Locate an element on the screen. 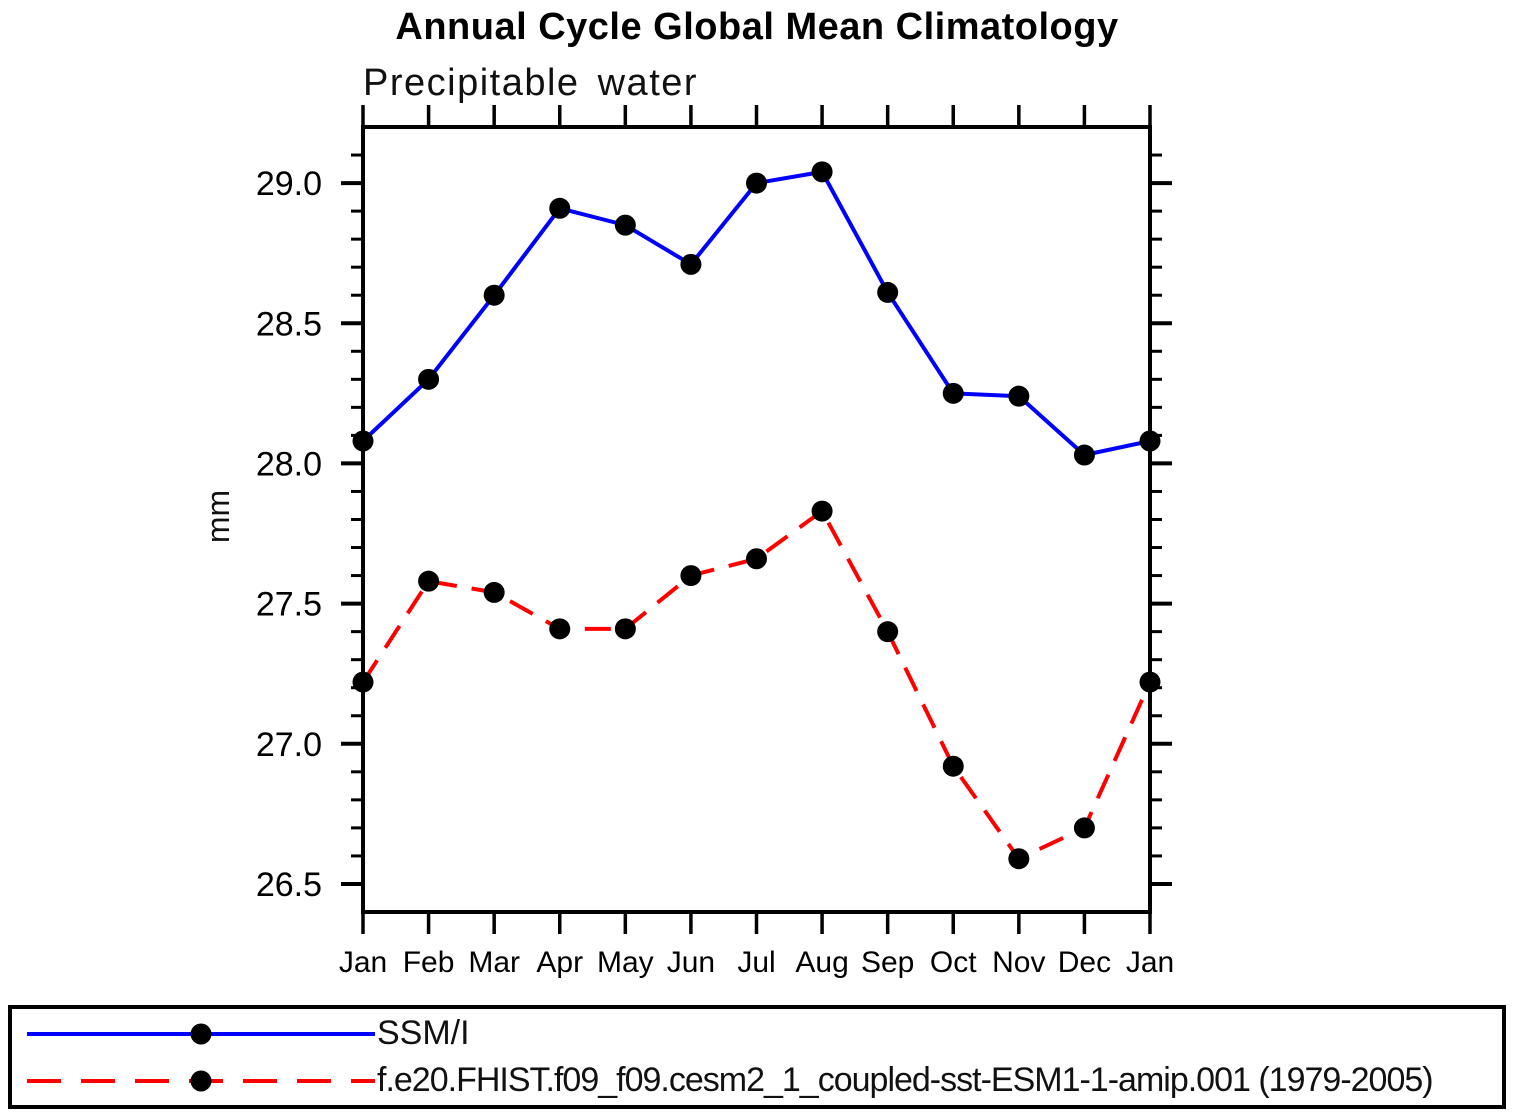  x-tick-labels: Jan Feb Mar Apr May Jun Jul Aug Sep Oct Nov Dec Jan is located at coordinates (756, 962).